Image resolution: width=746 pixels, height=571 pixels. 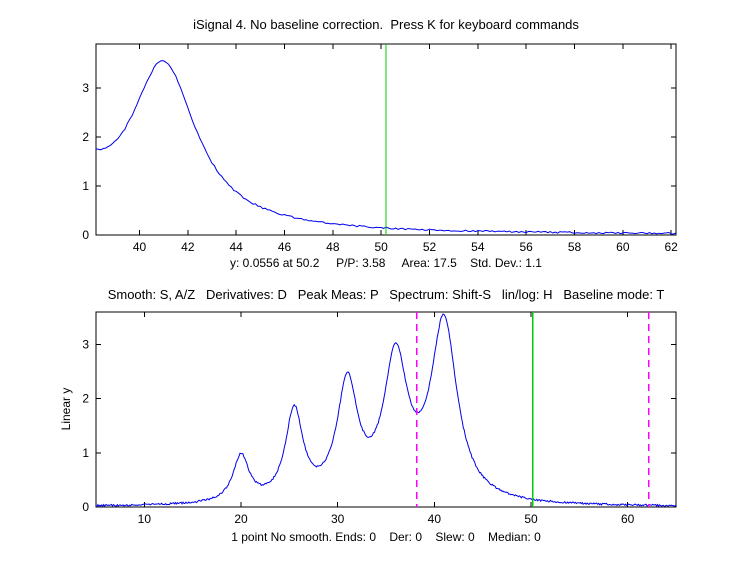 What do you see at coordinates (526, 247) in the screenshot?
I see `x-tick-label: 56` at bounding box center [526, 247].